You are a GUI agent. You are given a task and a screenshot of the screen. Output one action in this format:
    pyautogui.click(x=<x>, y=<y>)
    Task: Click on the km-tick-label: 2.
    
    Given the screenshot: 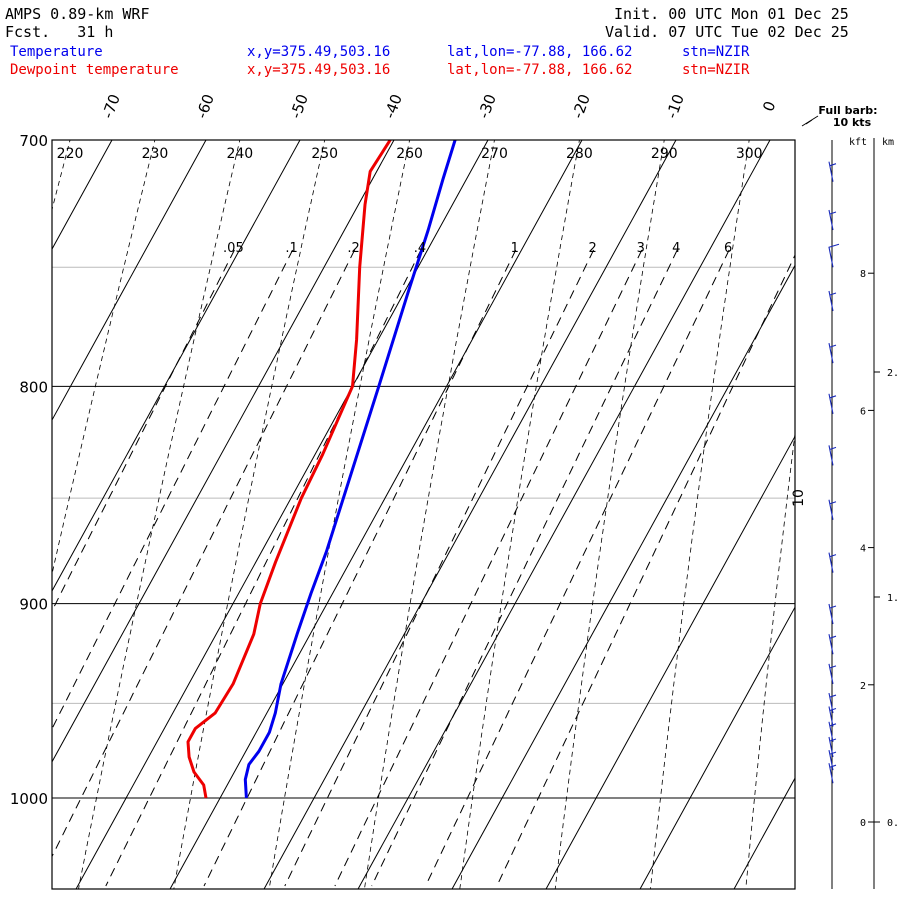 What is the action you would take?
    pyautogui.click(x=893, y=373)
    